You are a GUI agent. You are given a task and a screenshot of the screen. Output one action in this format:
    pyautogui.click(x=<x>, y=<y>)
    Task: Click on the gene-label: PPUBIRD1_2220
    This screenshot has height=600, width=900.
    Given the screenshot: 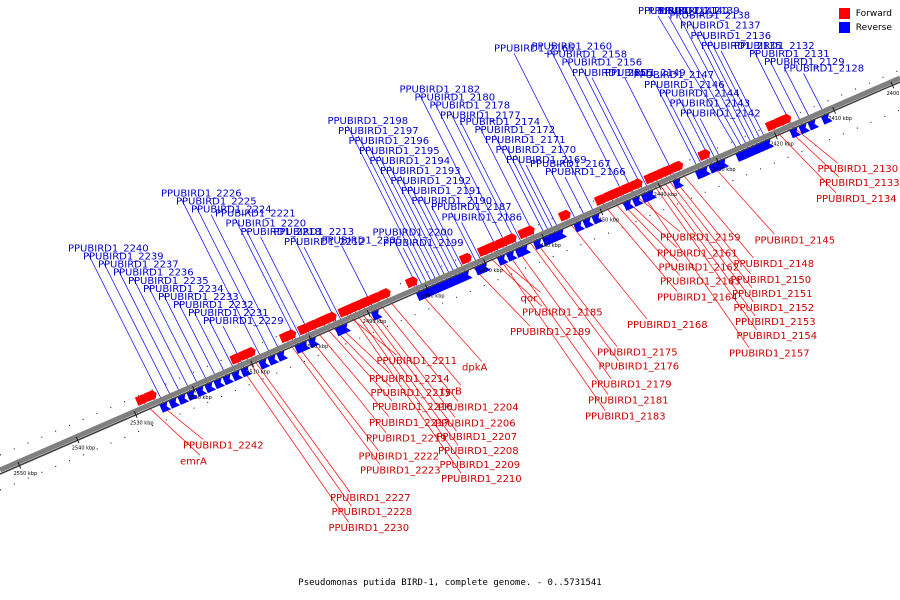 What is the action you would take?
    pyautogui.click(x=266, y=224)
    